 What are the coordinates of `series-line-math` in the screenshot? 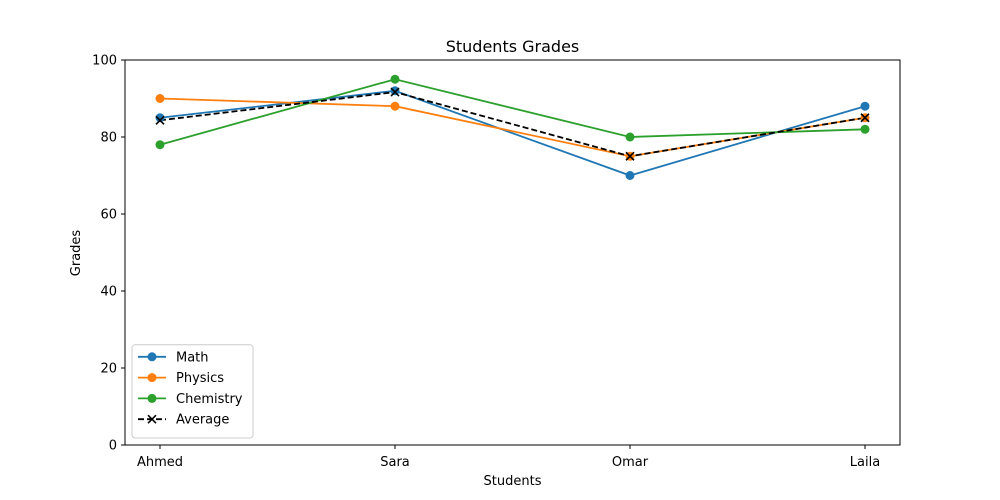 It's located at (512, 133).